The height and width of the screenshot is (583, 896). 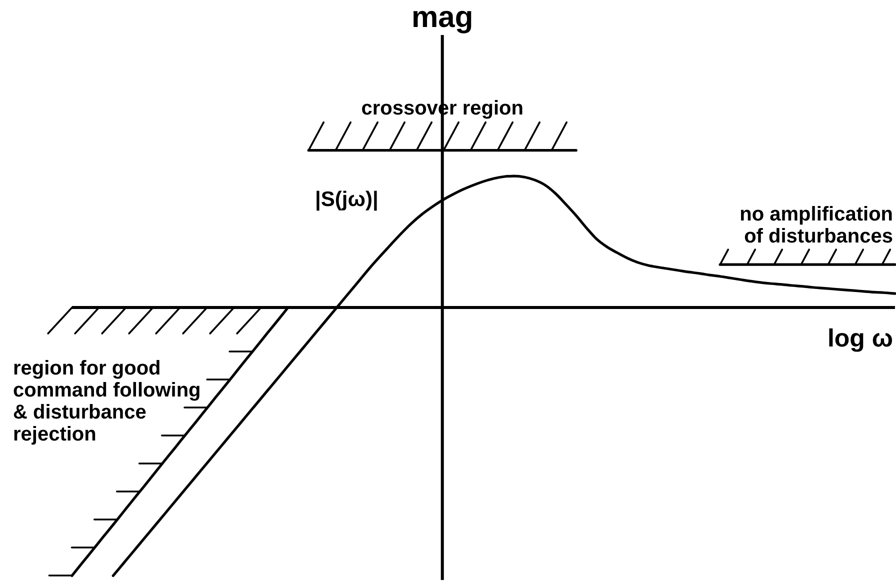 I want to click on y-axis-title: mag, so click(x=443, y=17).